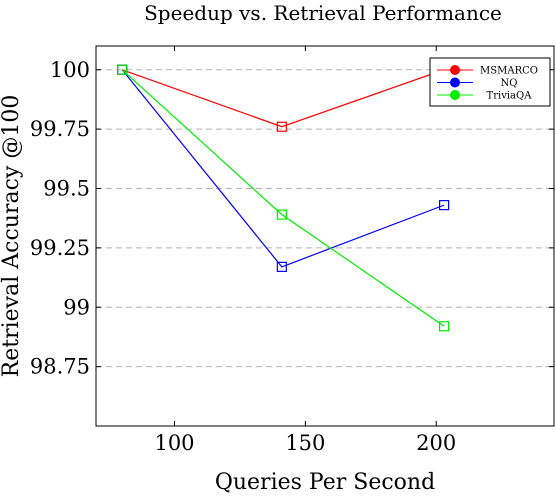  What do you see at coordinates (60, 248) in the screenshot?
I see `y-tick-label: 99.25` at bounding box center [60, 248].